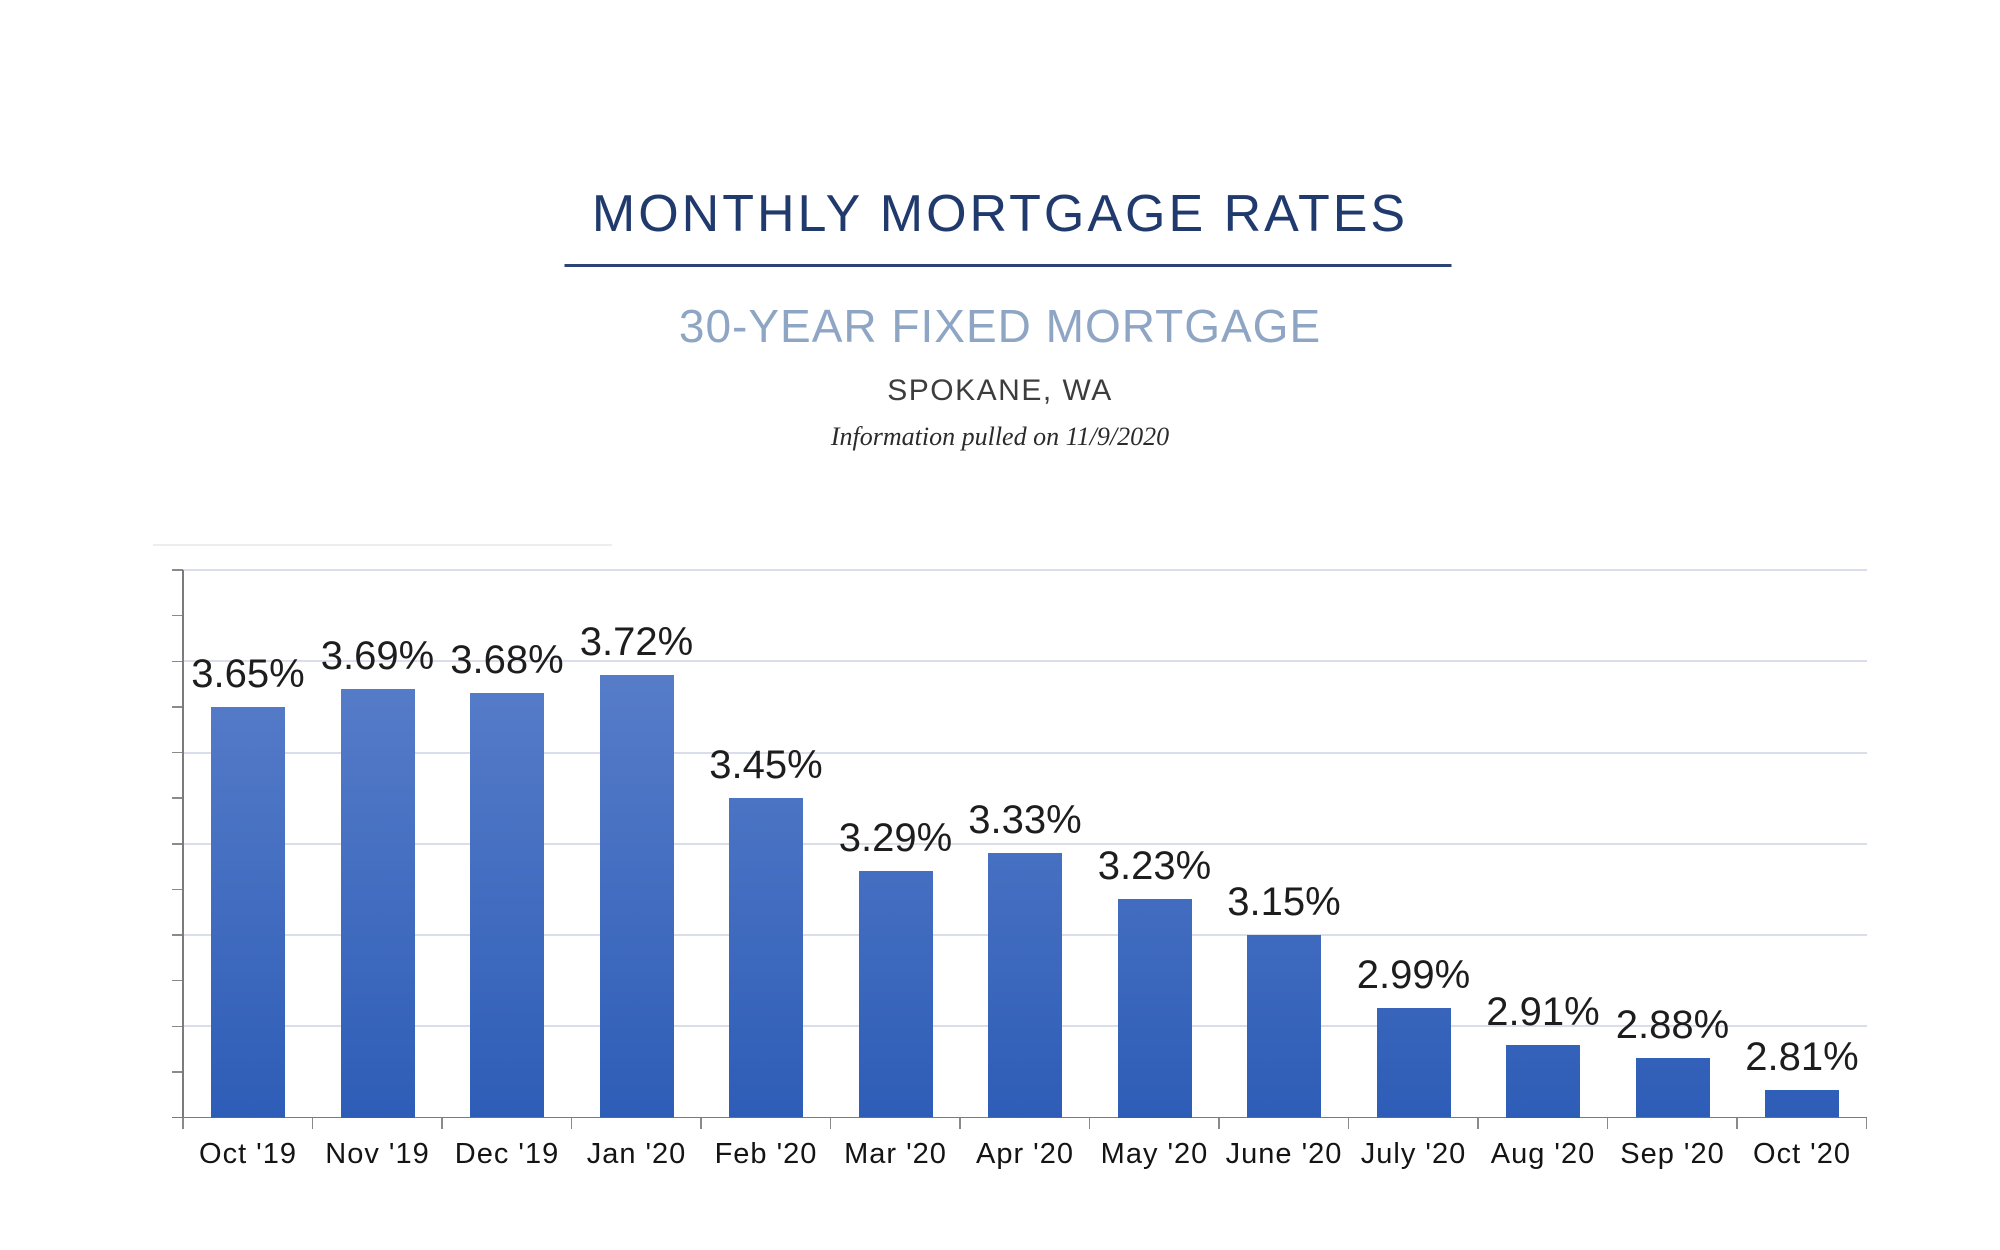 This screenshot has height=1250, width=2000. I want to click on bar-value-label: 2.88%, so click(1672, 1025).